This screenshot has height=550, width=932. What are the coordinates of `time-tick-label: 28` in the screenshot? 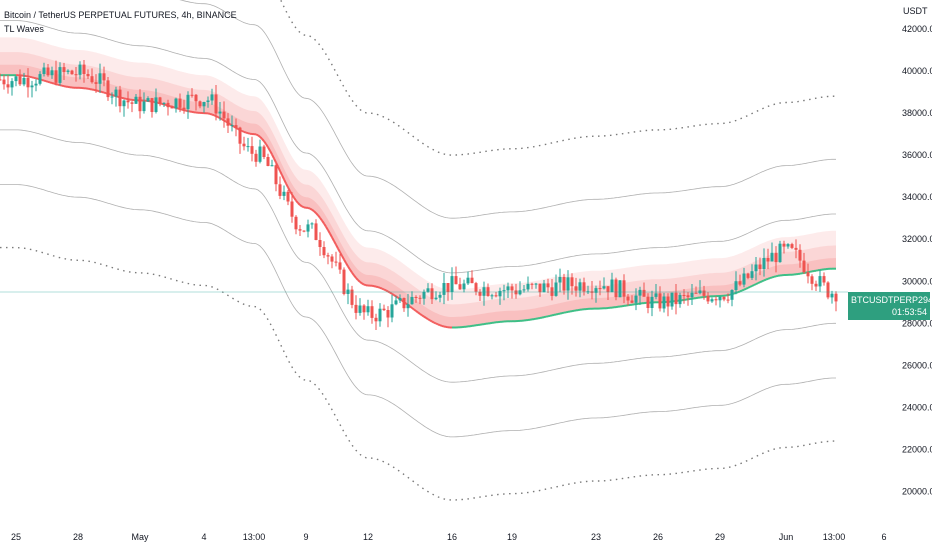 It's located at (78, 537).